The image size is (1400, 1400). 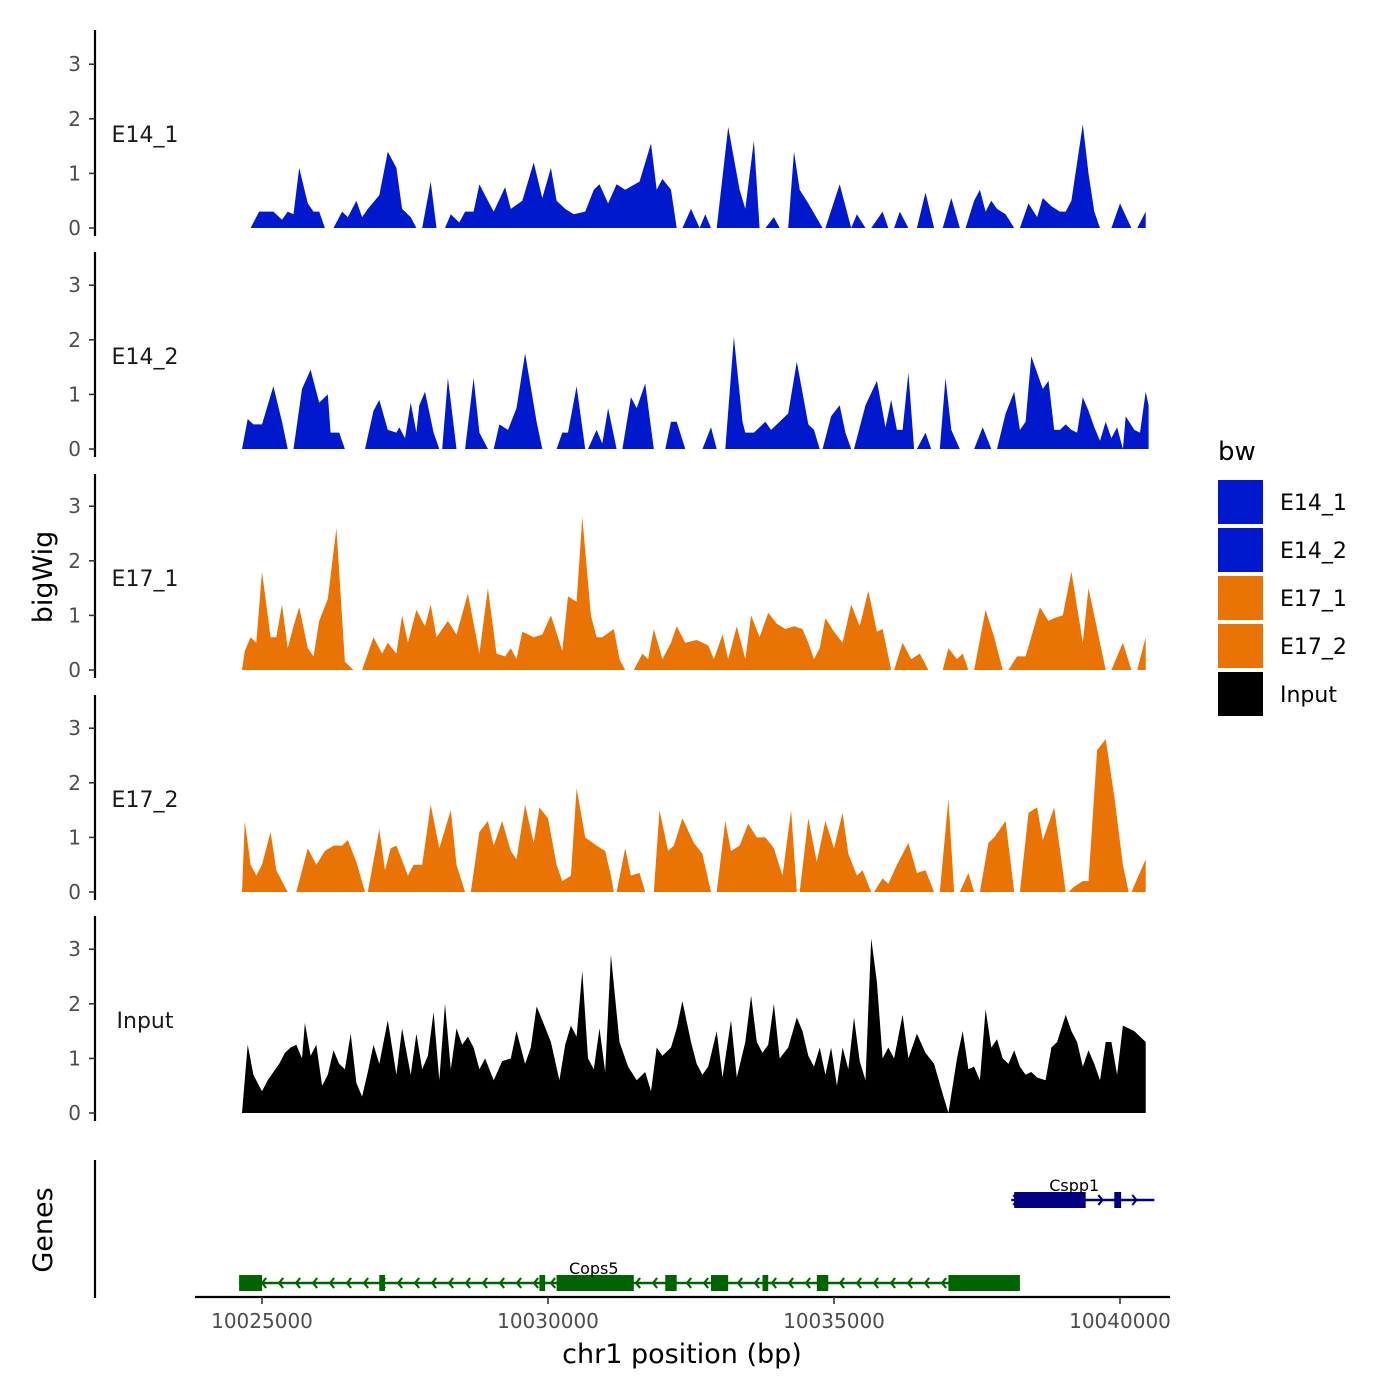 I want to click on panel-E17_1: 0 1 2 3 E17_1, so click(x=607, y=578).